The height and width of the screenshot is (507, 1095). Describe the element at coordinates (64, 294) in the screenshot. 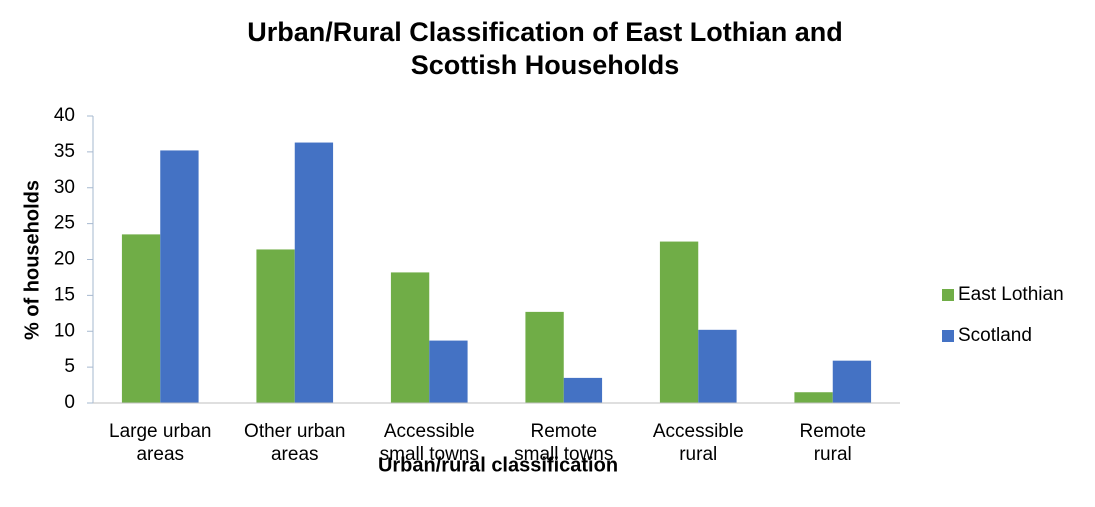

I see `y-tick-label: 15` at that location.